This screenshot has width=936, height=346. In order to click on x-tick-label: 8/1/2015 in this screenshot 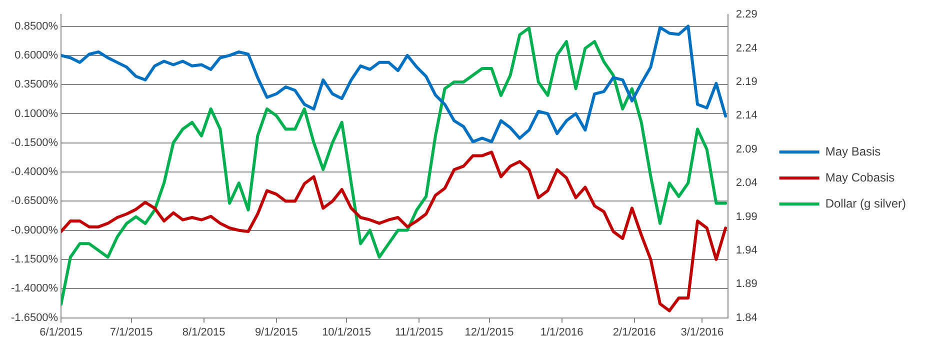, I will do `click(204, 332)`.